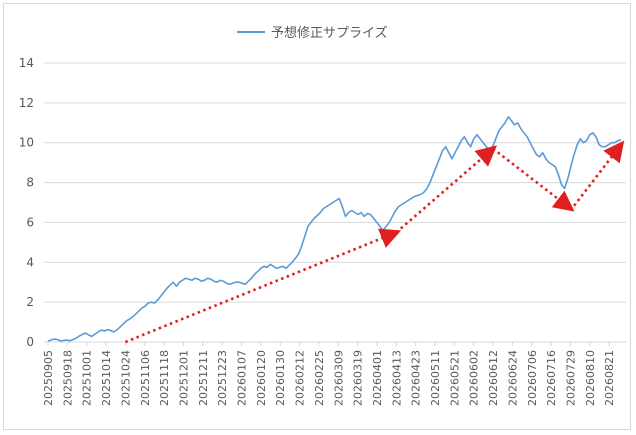  I want to click on x-tick-label: 20251001, so click(87, 378).